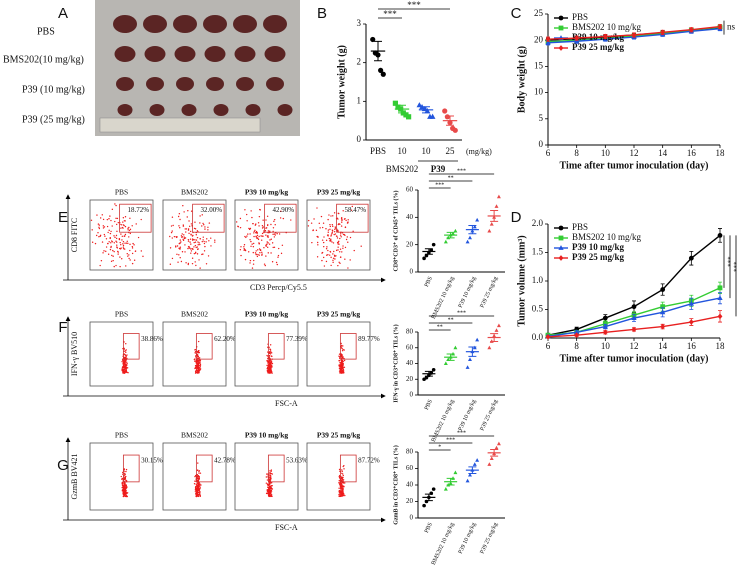 Image resolution: width=738 pixels, height=568 pixels. What do you see at coordinates (451, 320) in the screenshot?
I see `significance-label: **` at bounding box center [451, 320].